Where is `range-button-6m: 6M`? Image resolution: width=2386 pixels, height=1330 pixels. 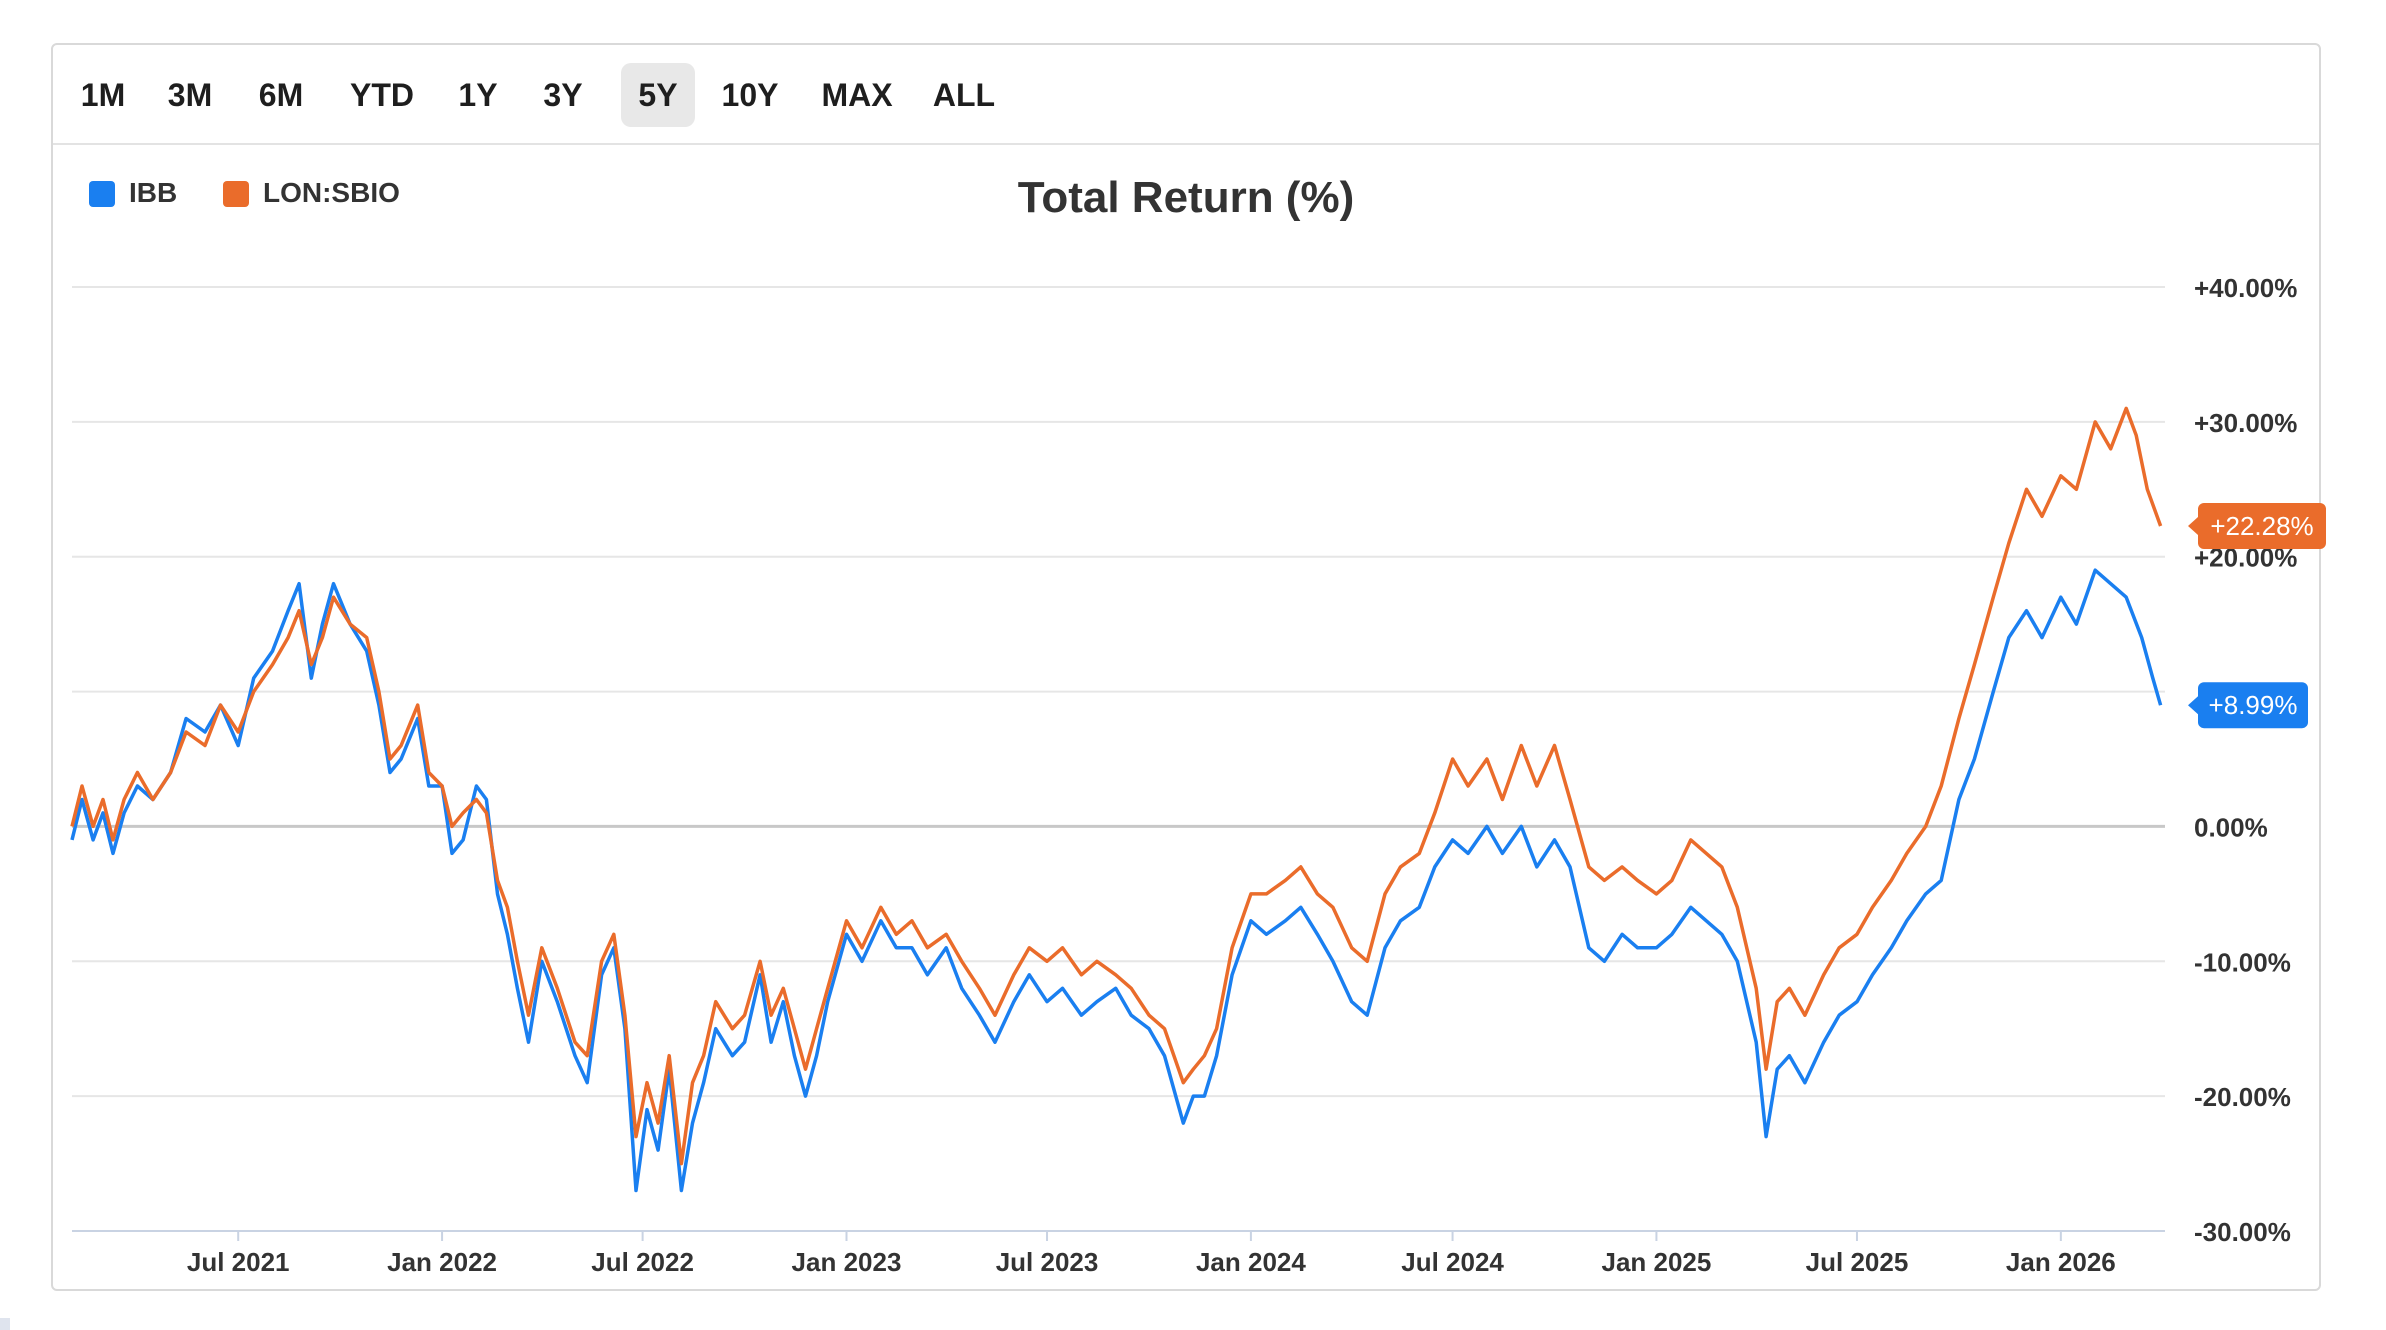 range-button-6m: 6M is located at coordinates (281, 95).